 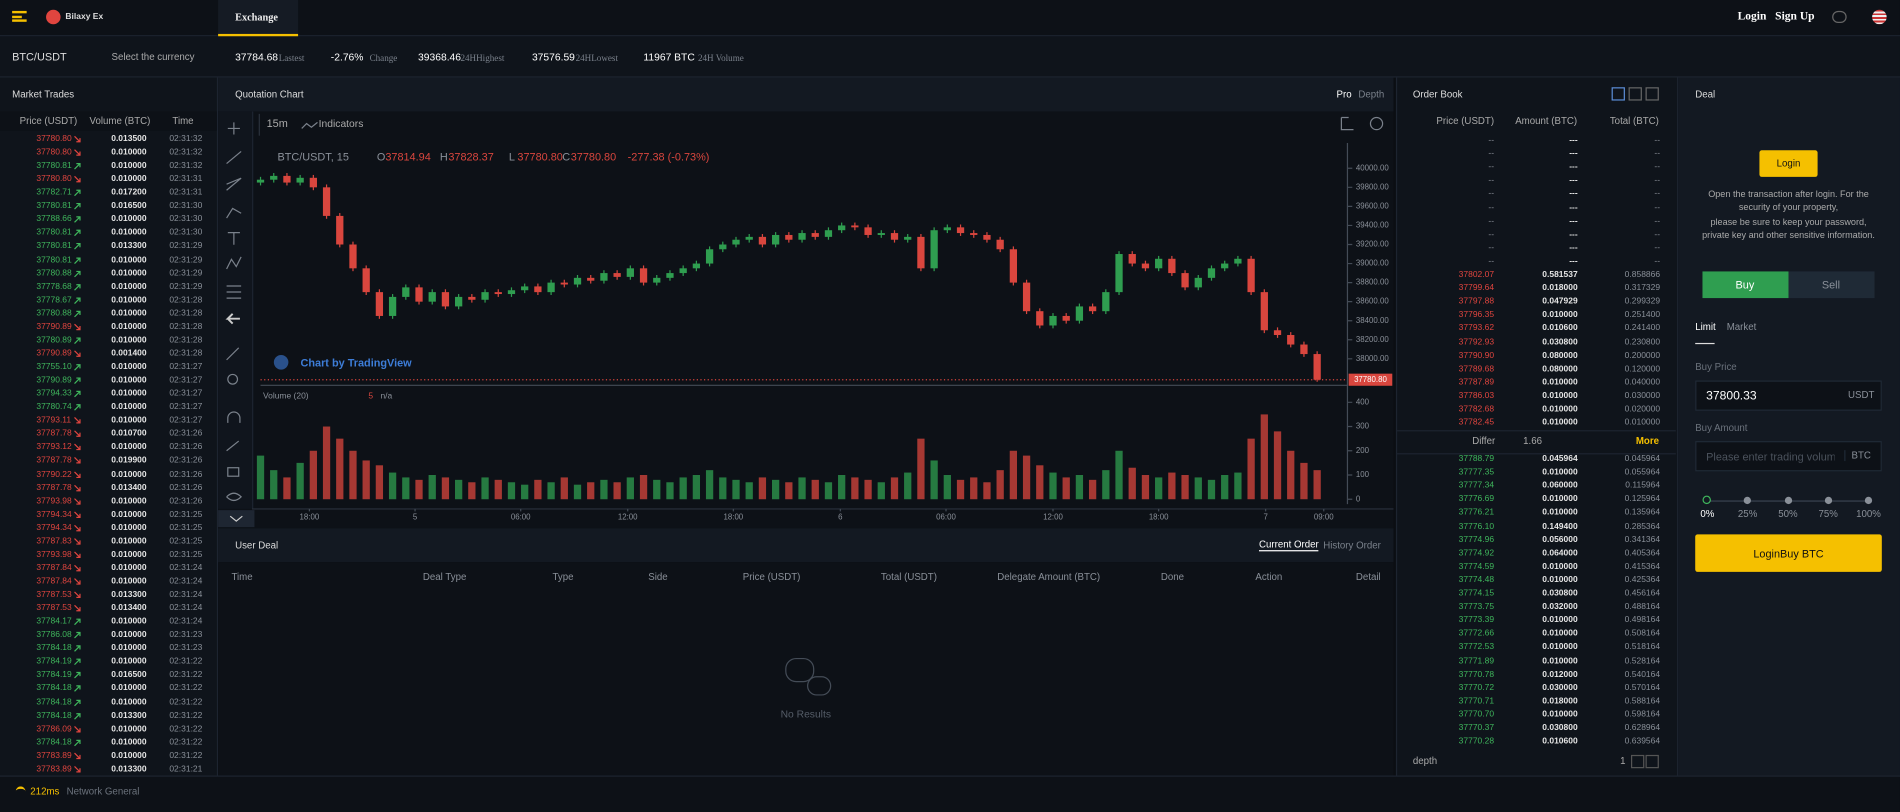 What do you see at coordinates (277, 123) in the screenshot?
I see `interval: 15m` at bounding box center [277, 123].